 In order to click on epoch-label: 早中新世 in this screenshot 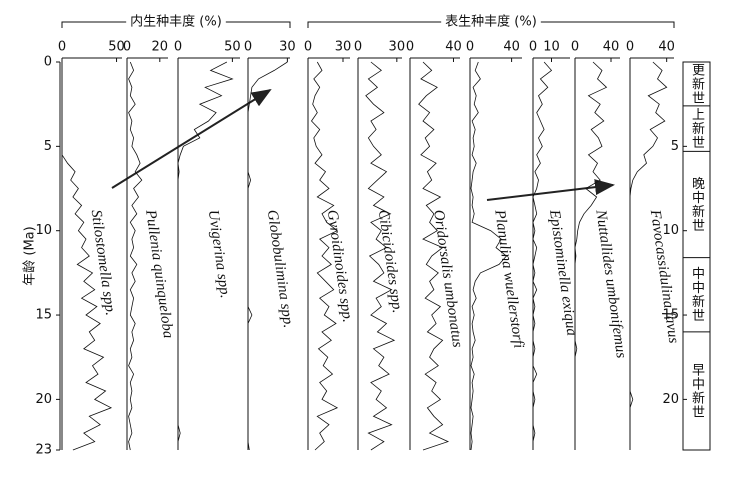, I will do `click(697, 391)`.